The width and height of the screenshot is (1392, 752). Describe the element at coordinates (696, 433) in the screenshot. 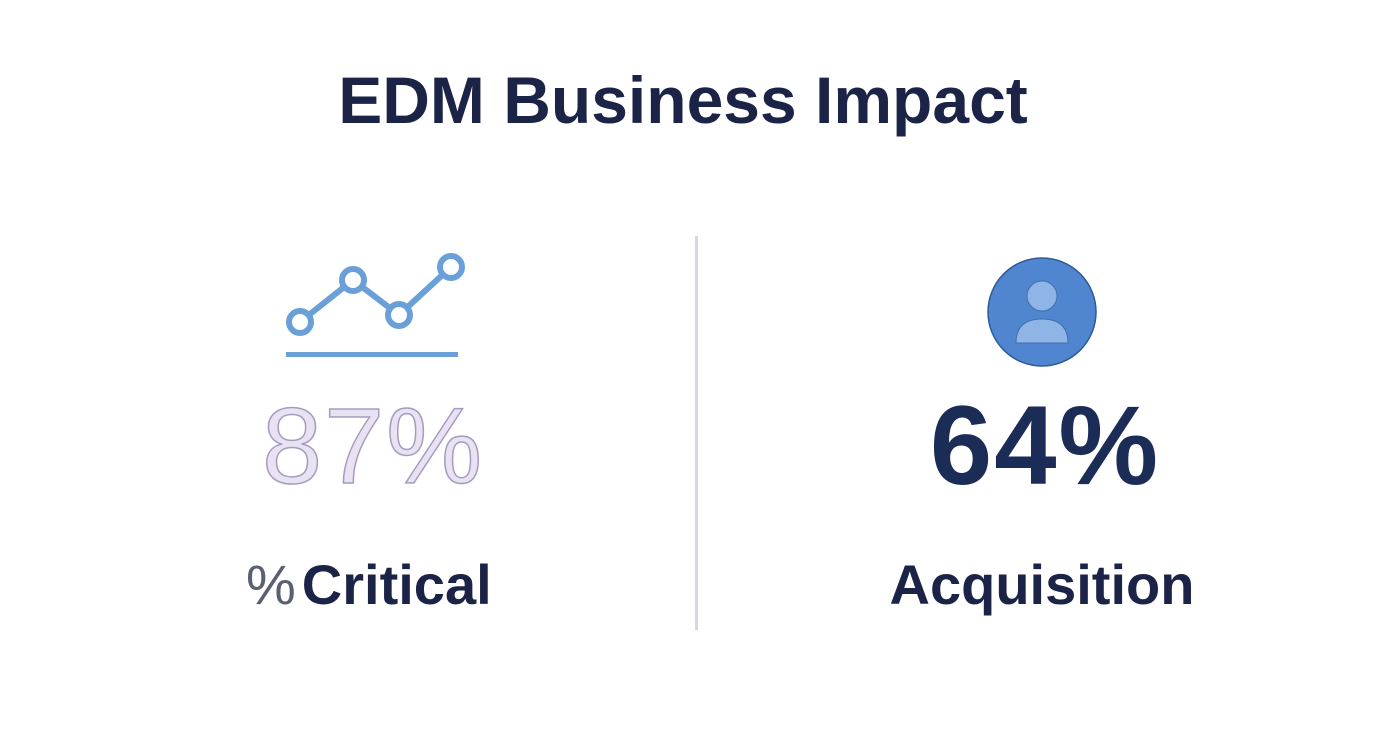

I see `divider` at that location.